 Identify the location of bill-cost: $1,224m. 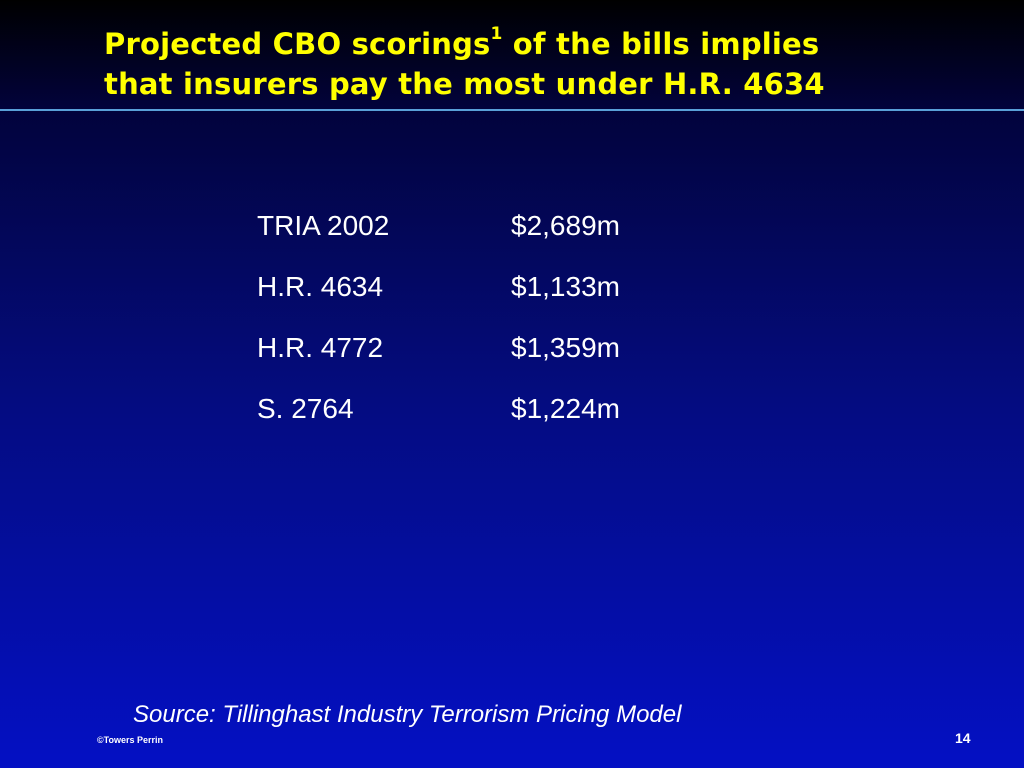
(565, 408).